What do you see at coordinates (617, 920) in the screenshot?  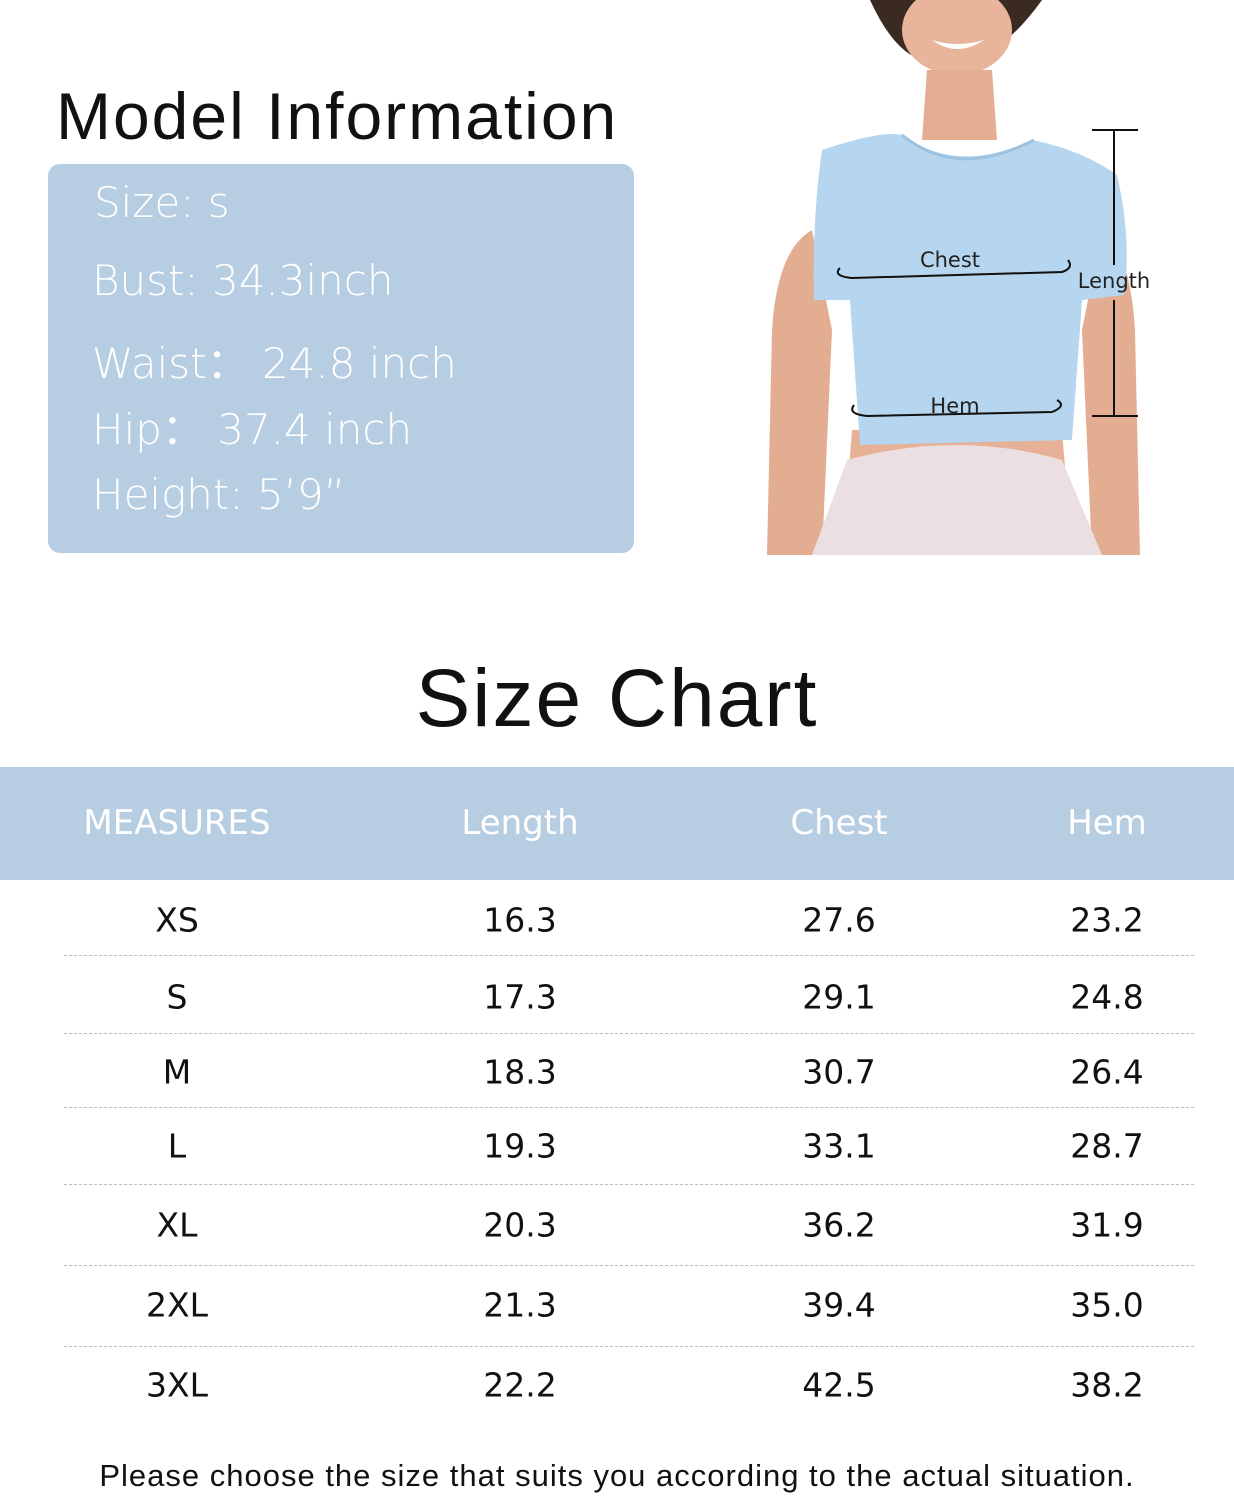 I see `table-row: XS 16.3 27.6 23.2` at bounding box center [617, 920].